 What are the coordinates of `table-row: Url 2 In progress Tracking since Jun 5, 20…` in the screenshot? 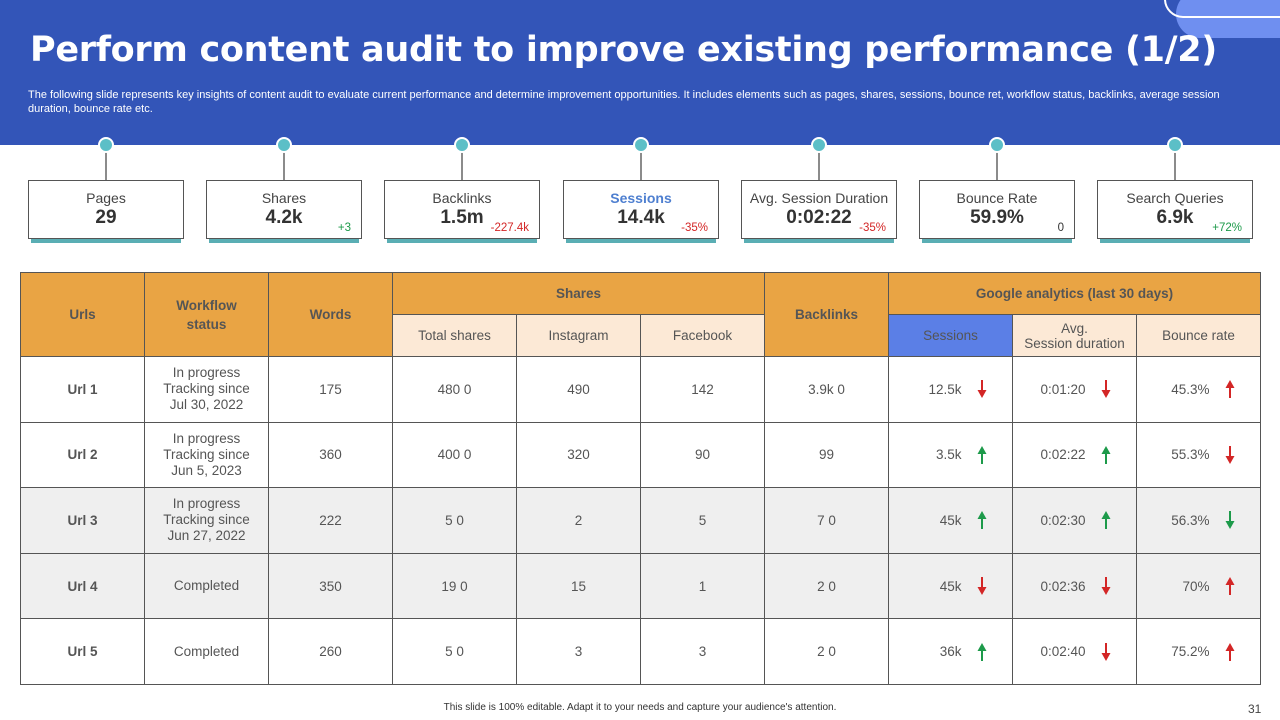 It's located at (640, 455).